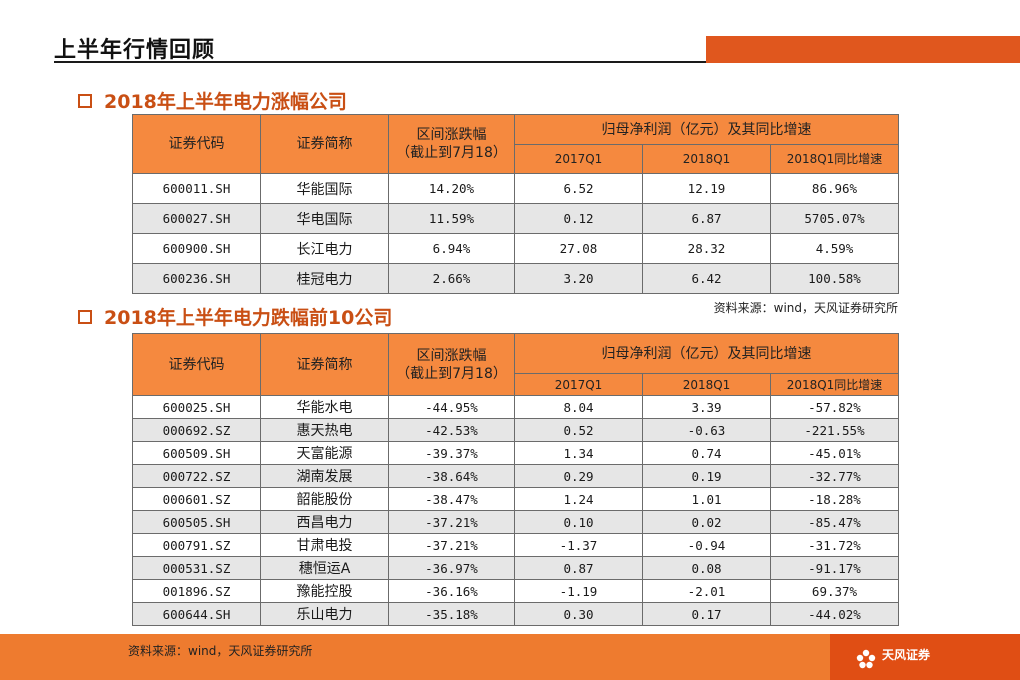 This screenshot has height=680, width=1020. I want to click on cell-change: 6.94%, so click(451, 248).